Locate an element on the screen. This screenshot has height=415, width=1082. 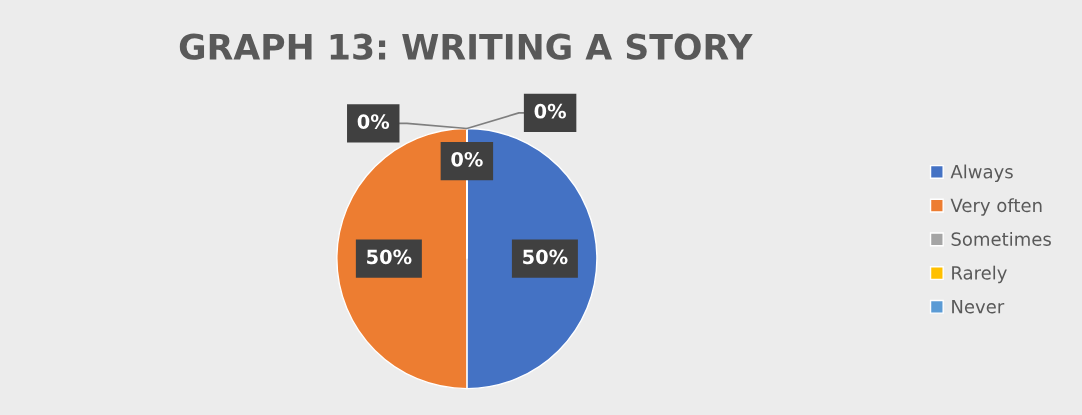
chart-title: GRAPH 13: WRITING A STORY is located at coordinates (466, 46).